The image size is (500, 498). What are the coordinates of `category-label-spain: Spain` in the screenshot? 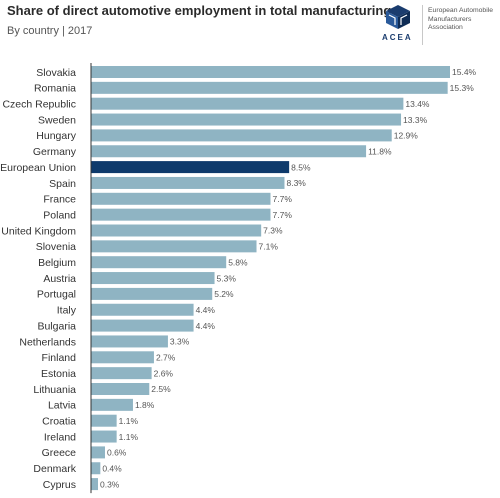 It's located at (62, 184).